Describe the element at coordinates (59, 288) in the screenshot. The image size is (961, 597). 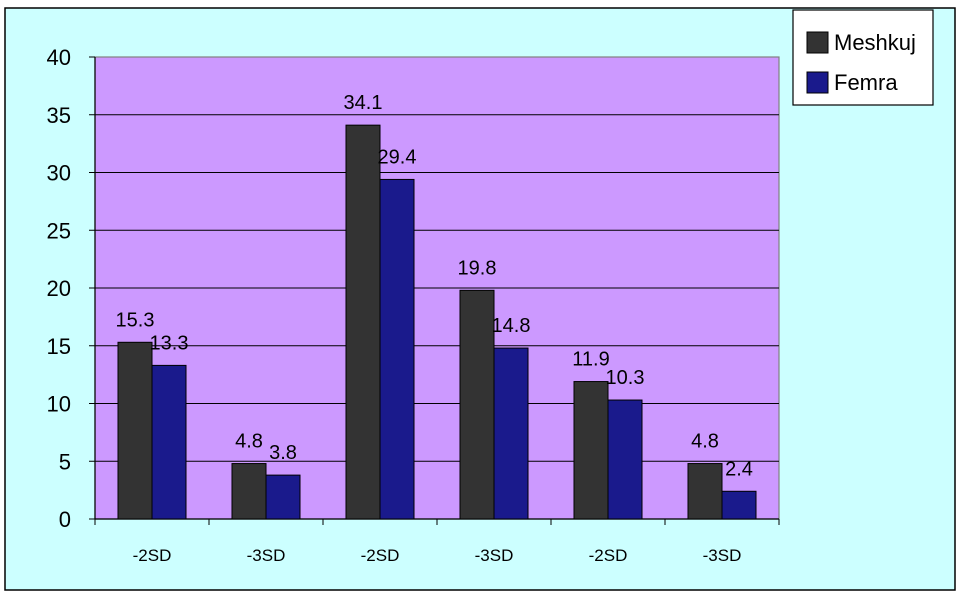
I see `y-tick-label: 20` at that location.